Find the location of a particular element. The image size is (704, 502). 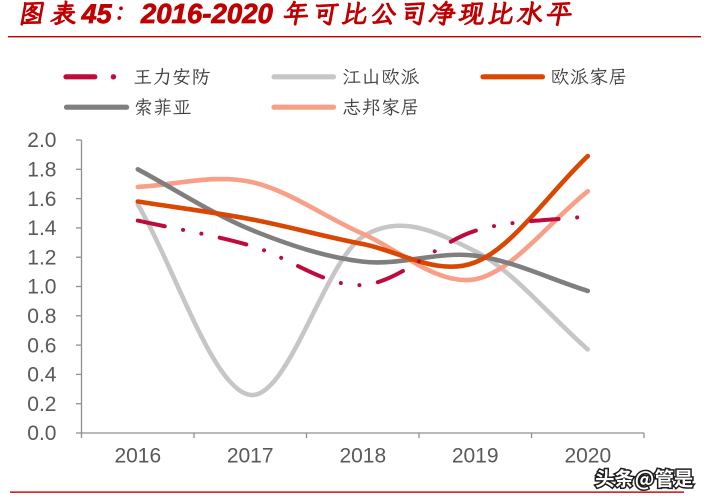

svg-text: 1.2 is located at coordinates (41, 257).